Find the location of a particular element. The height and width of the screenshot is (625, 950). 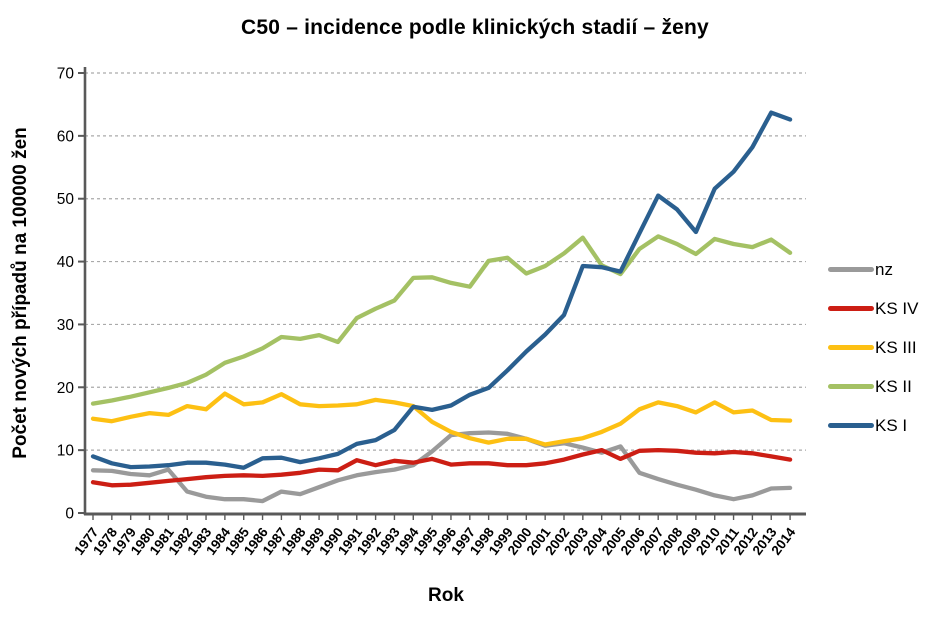

y-tick-label: 70 is located at coordinates (66, 74).